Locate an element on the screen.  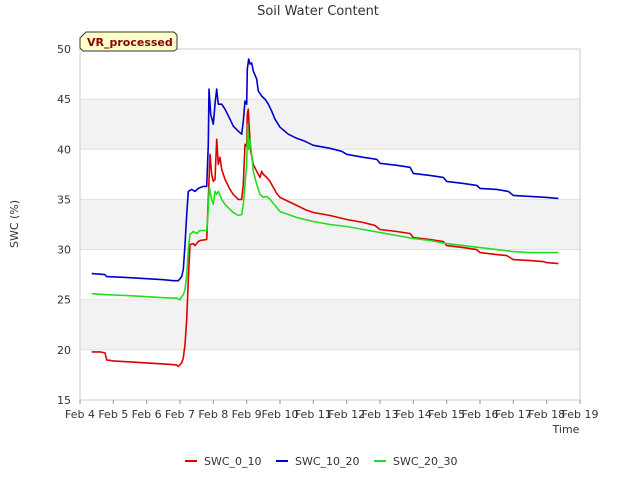
legend: SWC_0_10 SWC_10_20 SWC_20_30 is located at coordinates (321, 461).